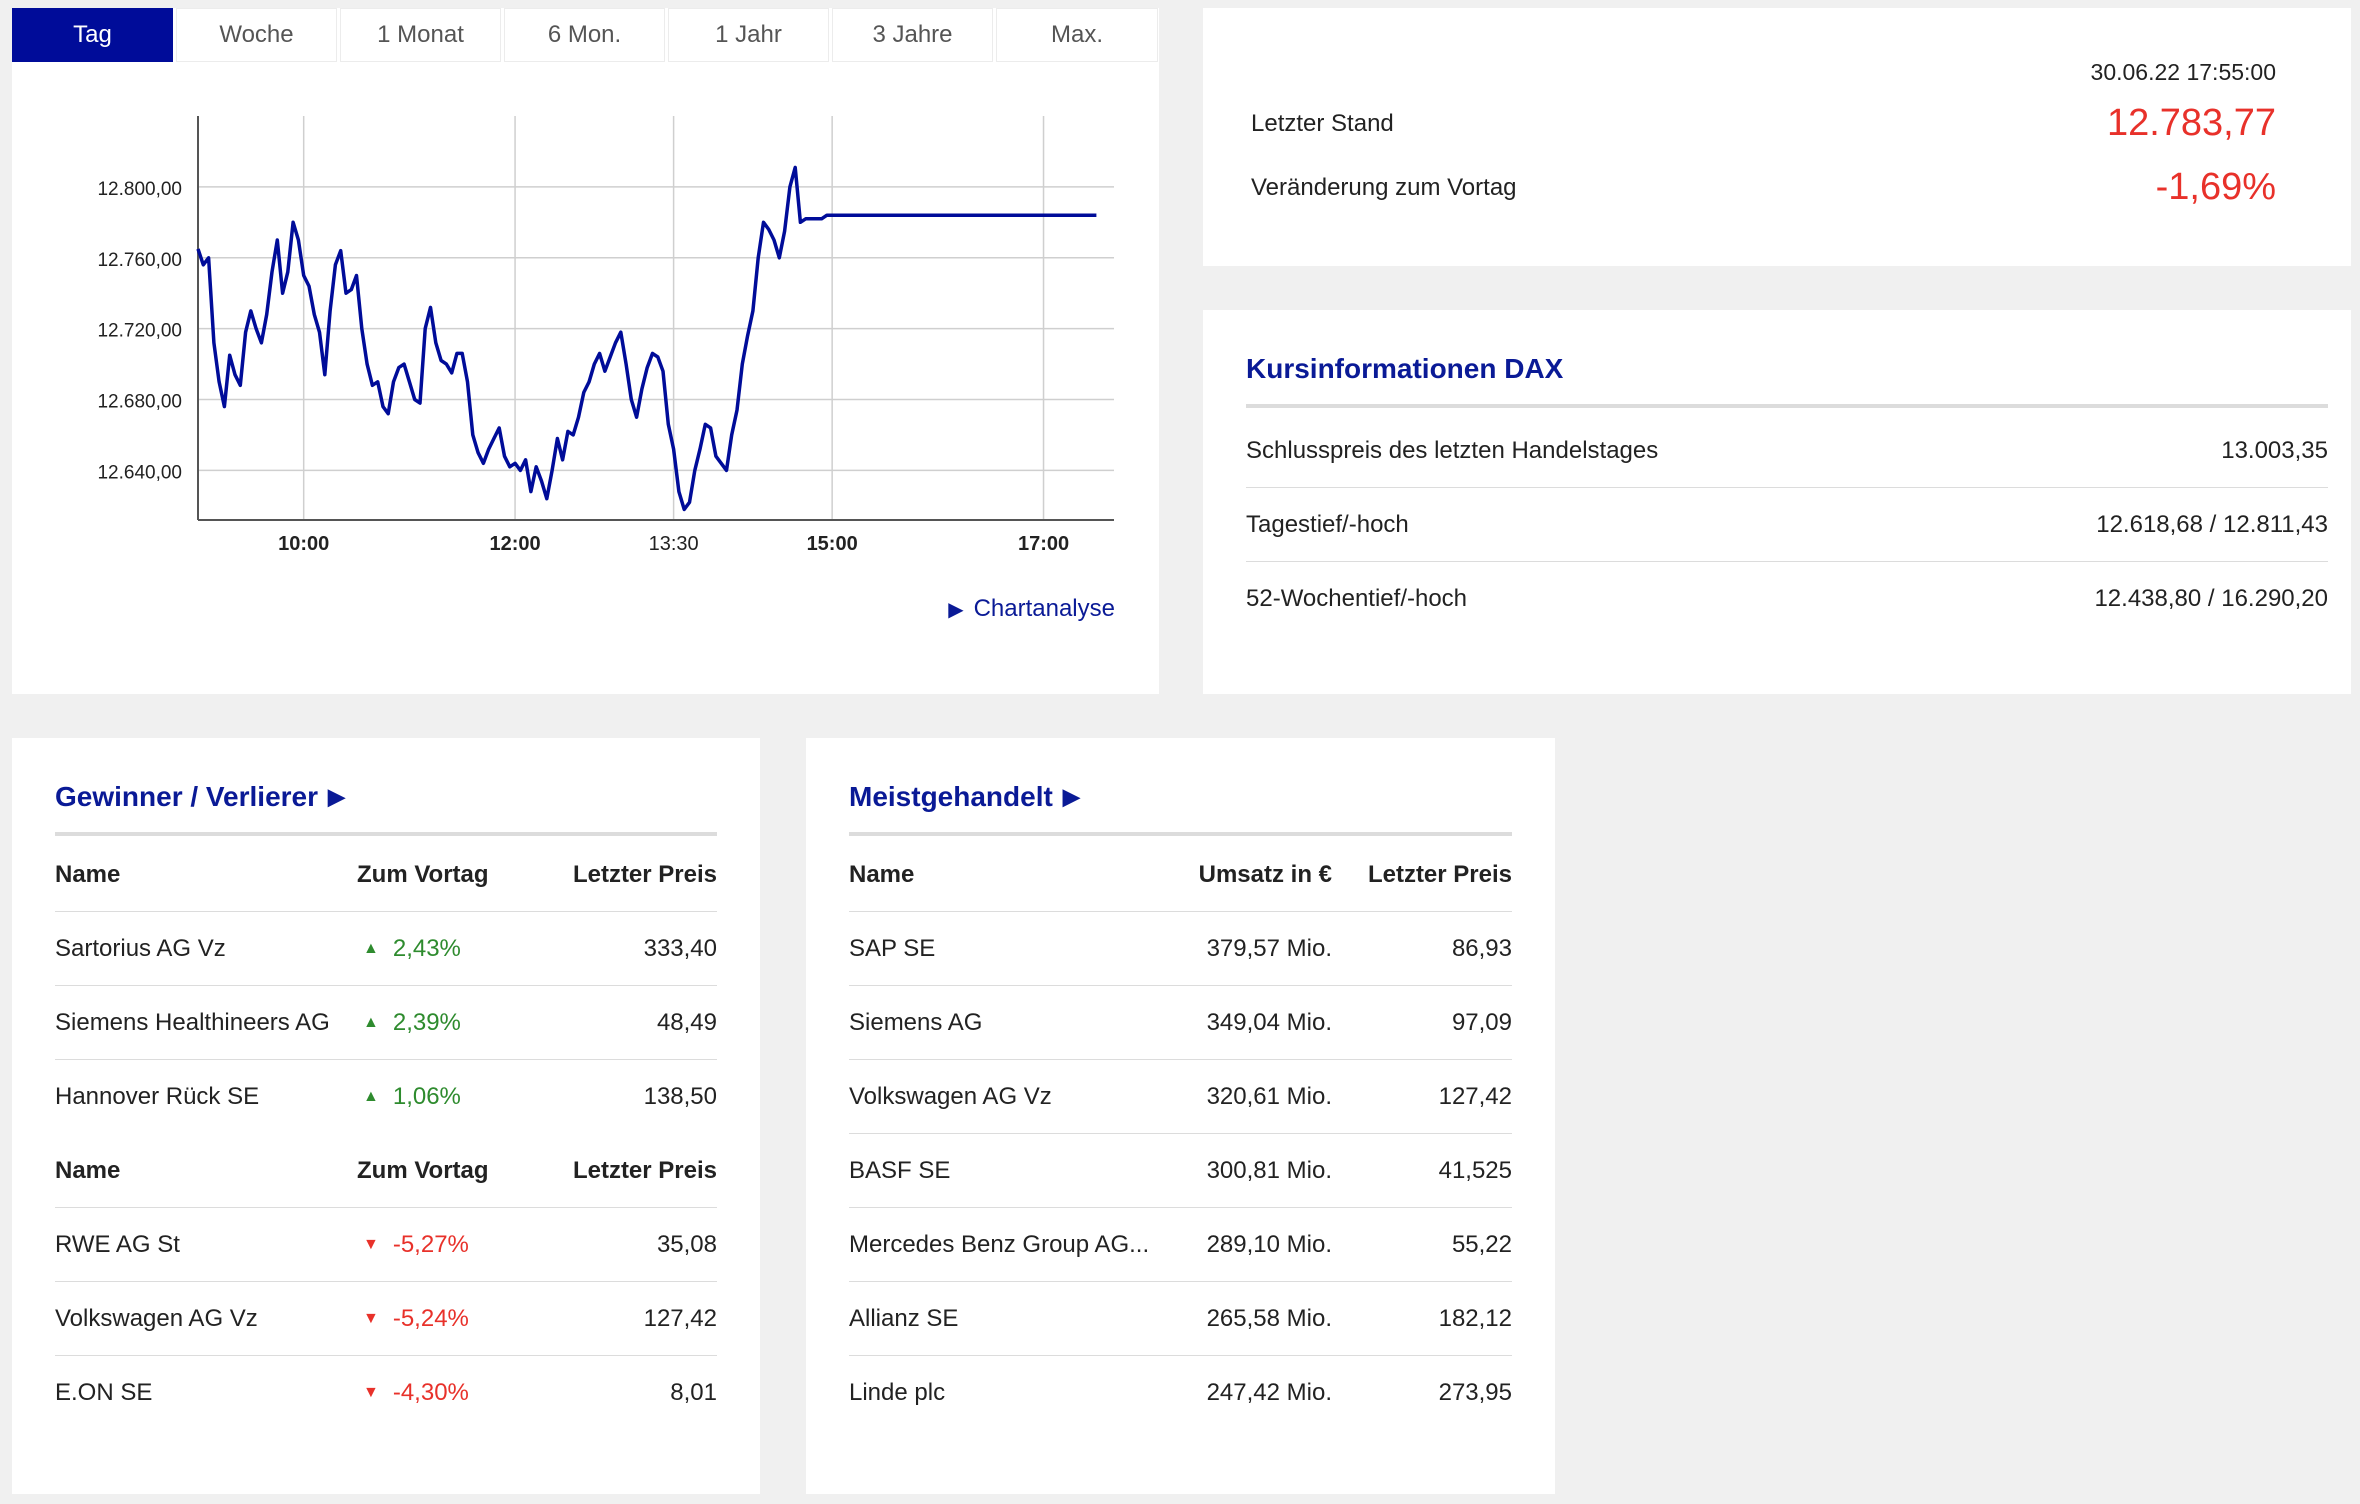 The height and width of the screenshot is (1504, 2360). Describe the element at coordinates (900, 1170) in the screenshot. I see `stock-name: BASF SE` at that location.